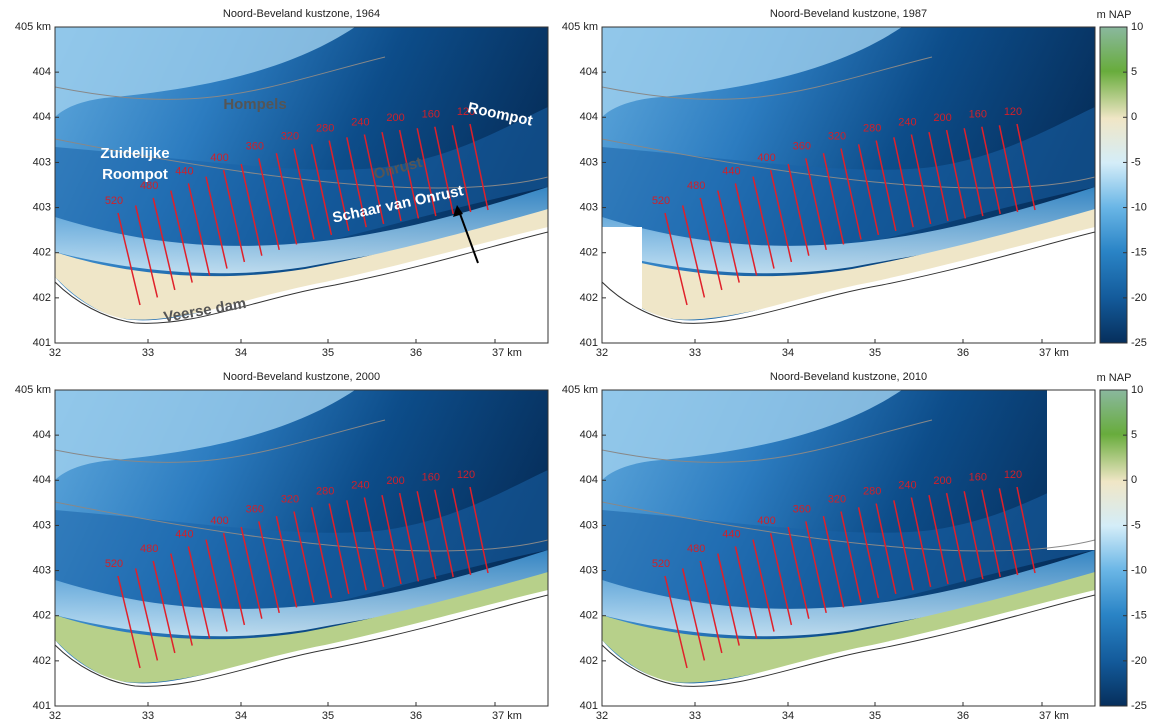  I want to click on channel, so click(301, 178).